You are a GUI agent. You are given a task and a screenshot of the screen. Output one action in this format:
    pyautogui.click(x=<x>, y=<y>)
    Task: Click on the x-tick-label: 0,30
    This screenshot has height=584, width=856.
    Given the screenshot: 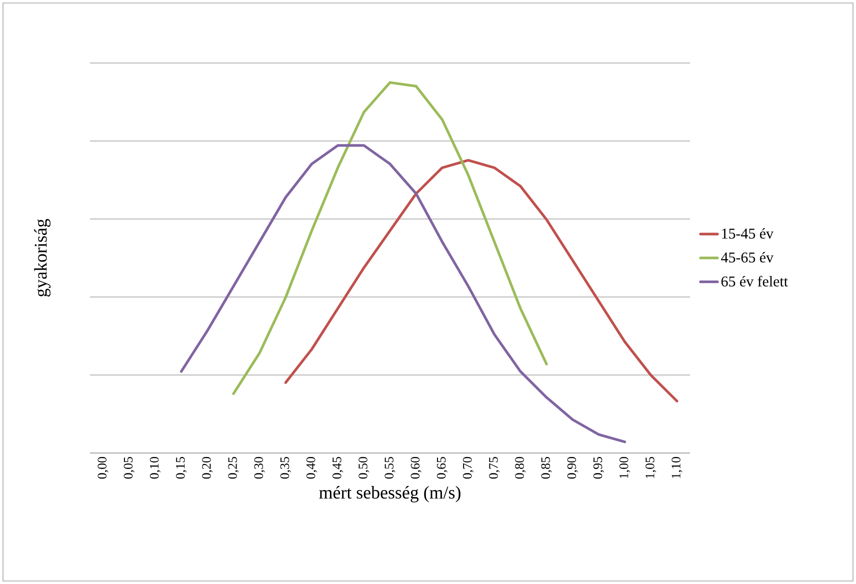 What is the action you would take?
    pyautogui.click(x=259, y=467)
    